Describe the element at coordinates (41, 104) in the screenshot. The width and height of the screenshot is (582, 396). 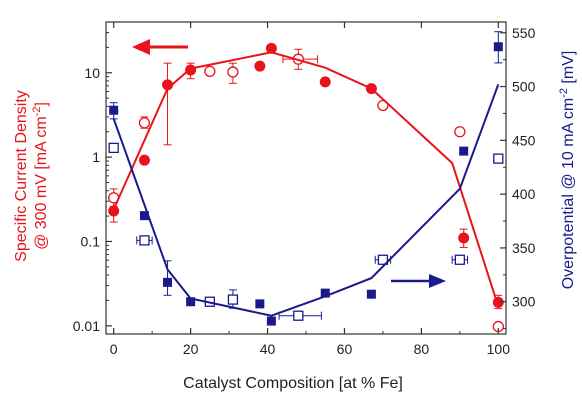
I see `left-axis-title-end: ]` at that location.